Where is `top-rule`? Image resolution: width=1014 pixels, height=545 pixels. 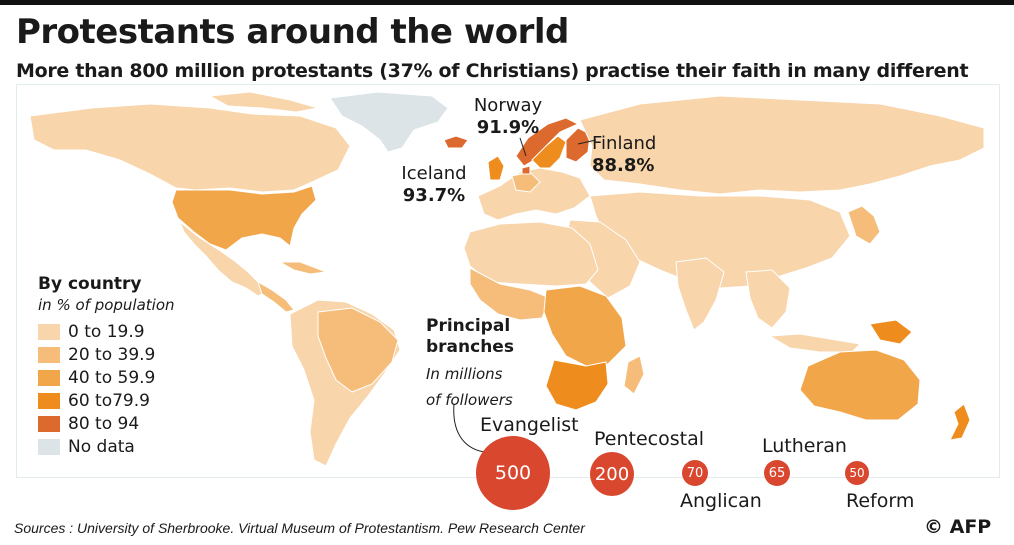 top-rule is located at coordinates (507, 2).